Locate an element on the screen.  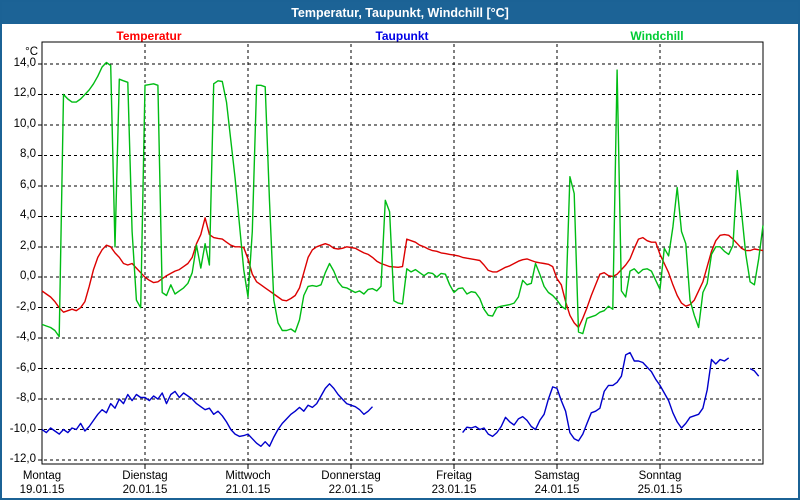
day-name: Dienstag is located at coordinates (145, 476).